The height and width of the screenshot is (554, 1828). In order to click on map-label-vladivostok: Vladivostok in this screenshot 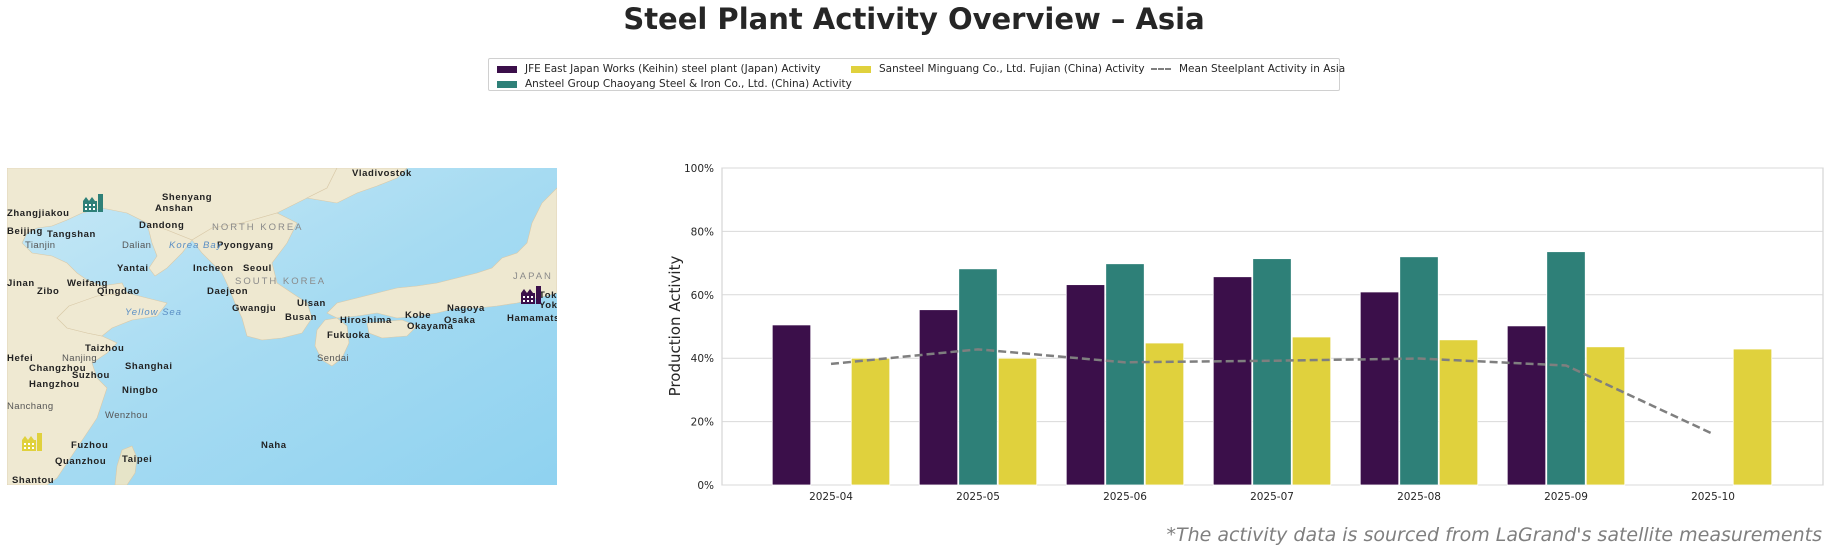, I will do `click(382, 173)`.